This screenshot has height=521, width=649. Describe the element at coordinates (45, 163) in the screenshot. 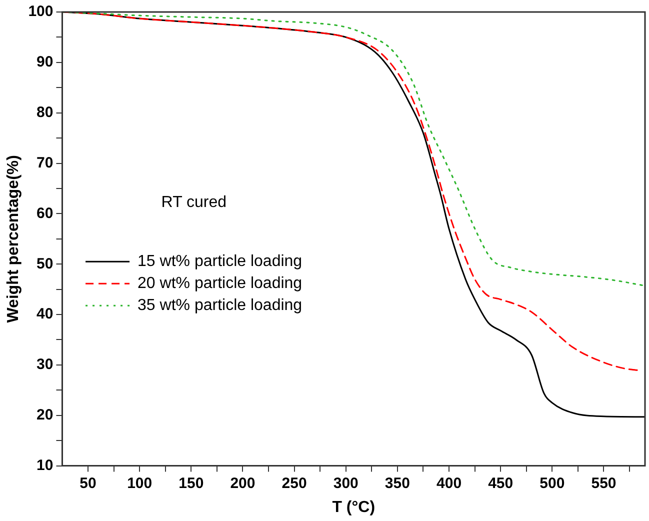

I see `y-tick-label: 70` at that location.